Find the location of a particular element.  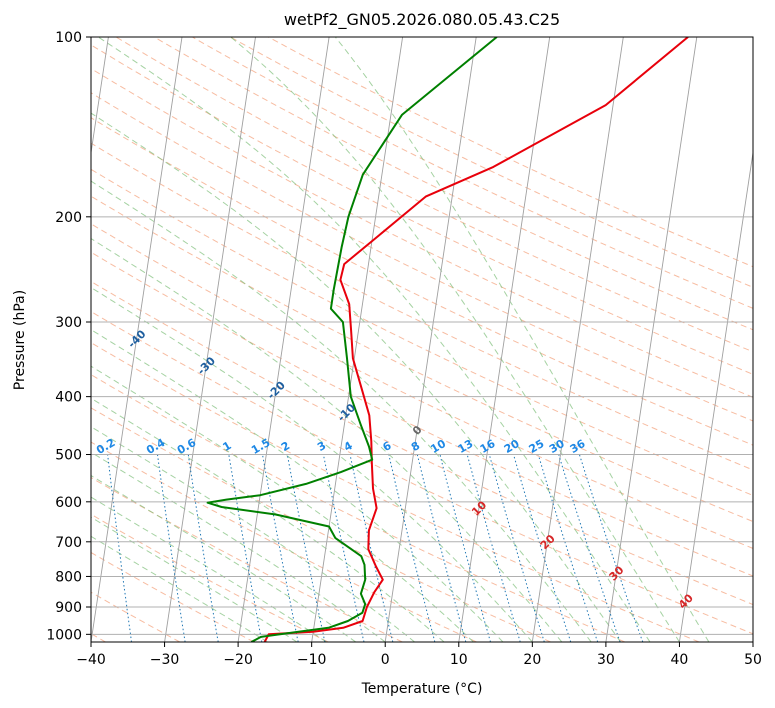

mixing-ratio-label: 25 is located at coordinates (537, 446).